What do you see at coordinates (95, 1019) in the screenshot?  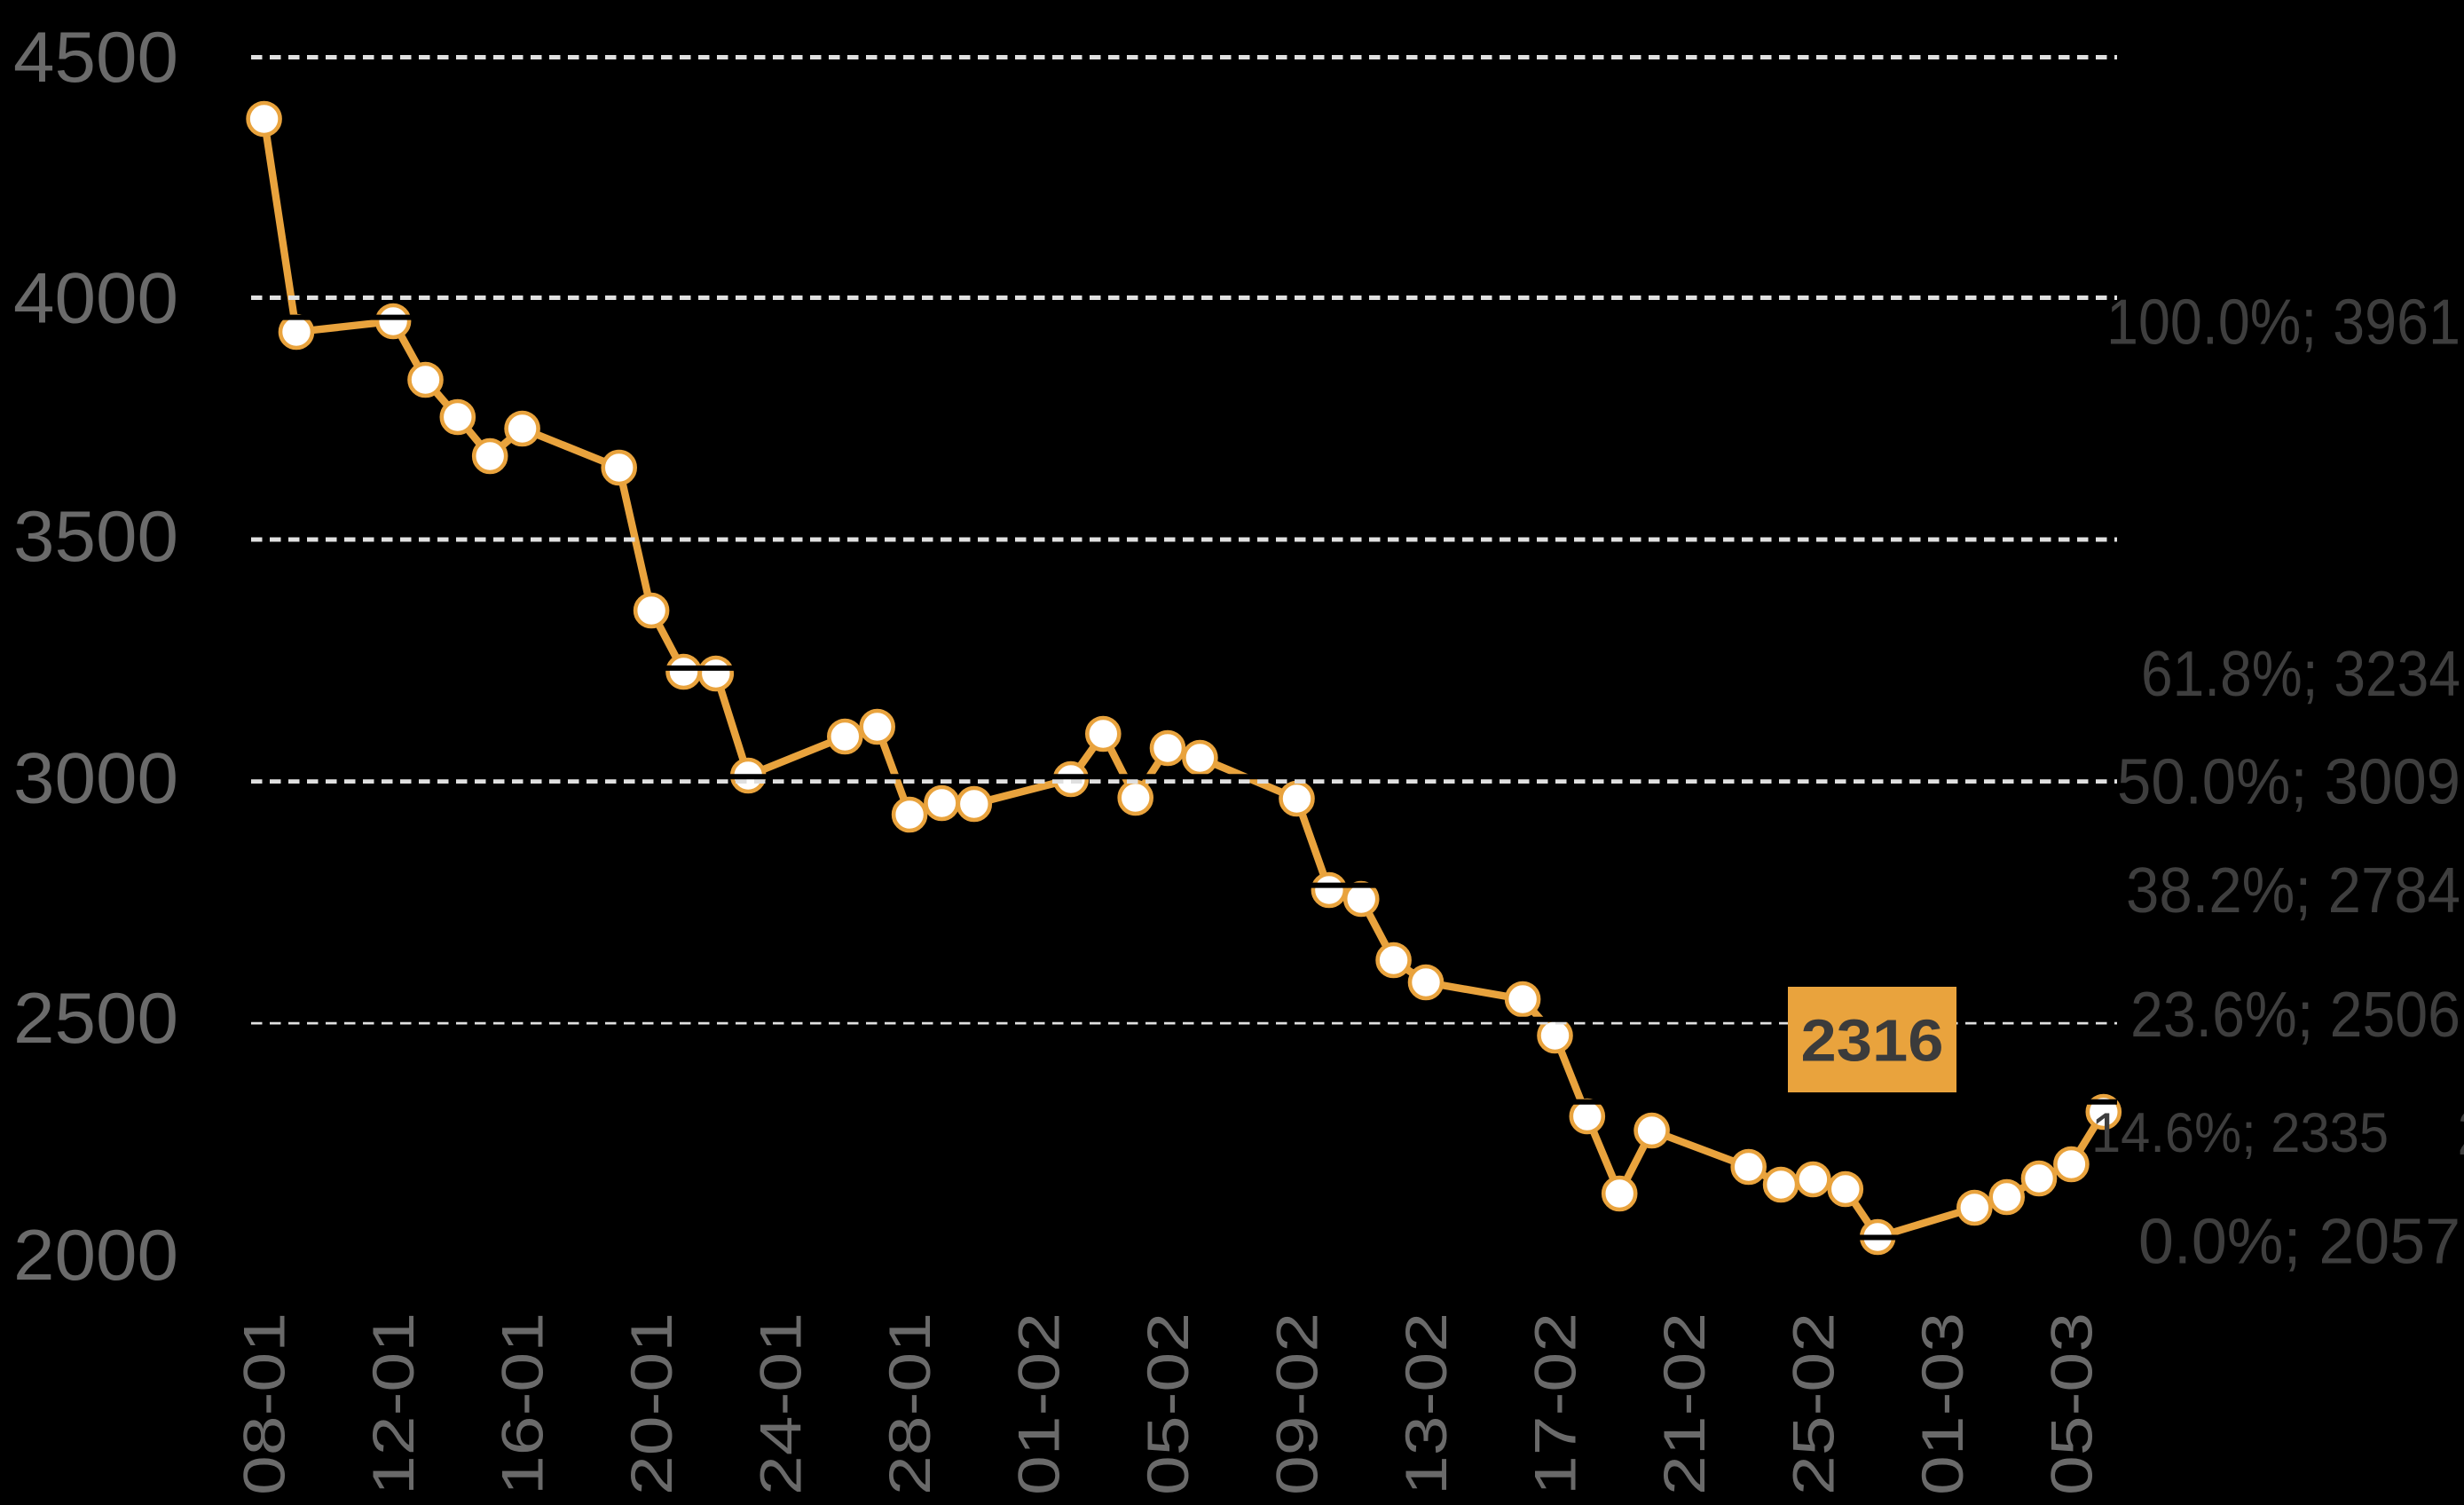 I see `svg-text: 2500` at bounding box center [95, 1019].